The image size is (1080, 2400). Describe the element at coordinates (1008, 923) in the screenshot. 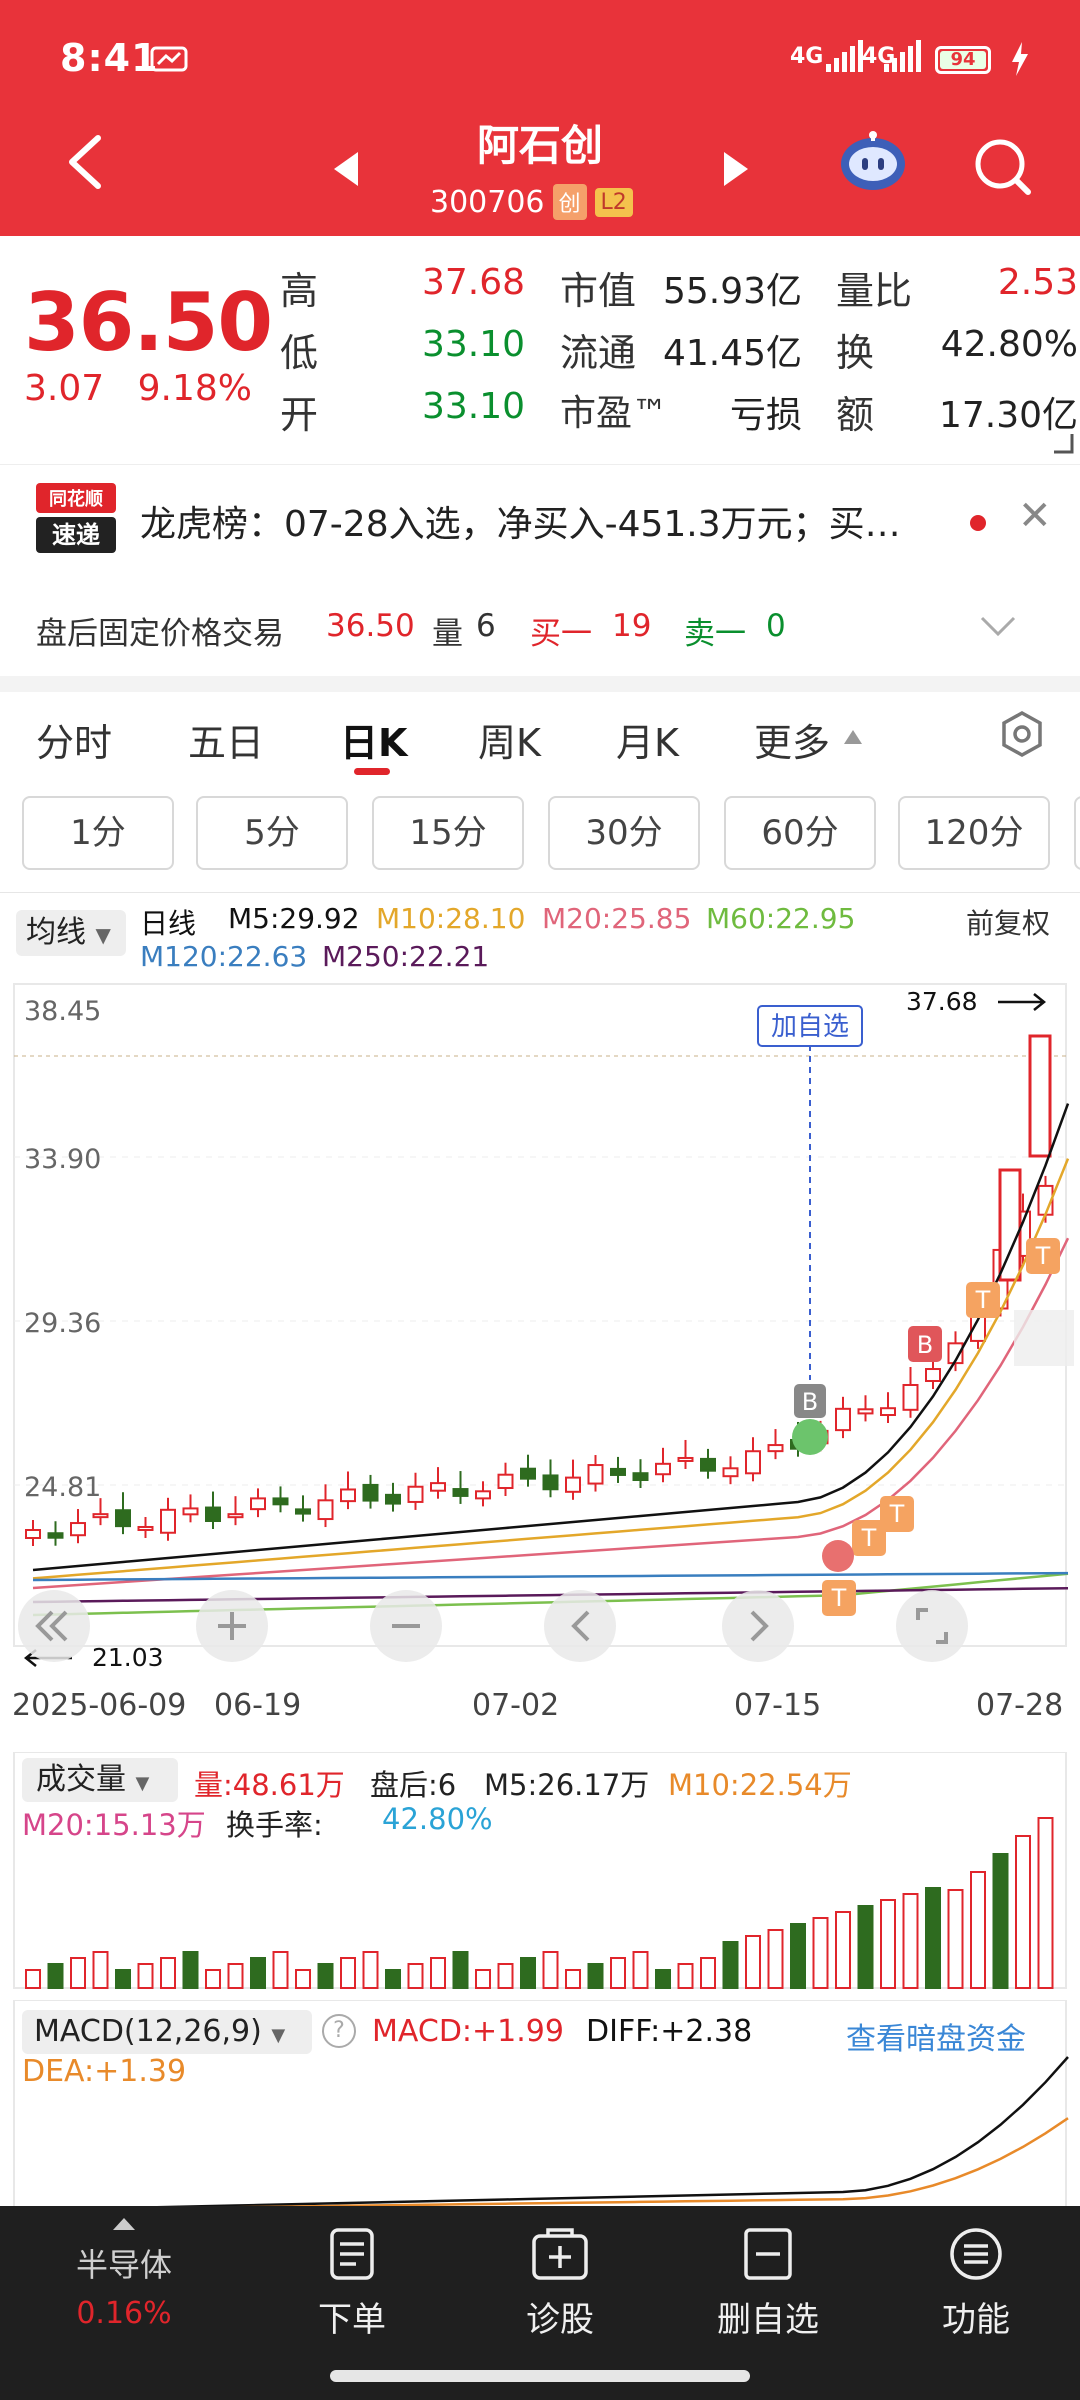

I see `adjust-mode: 前复权` at that location.